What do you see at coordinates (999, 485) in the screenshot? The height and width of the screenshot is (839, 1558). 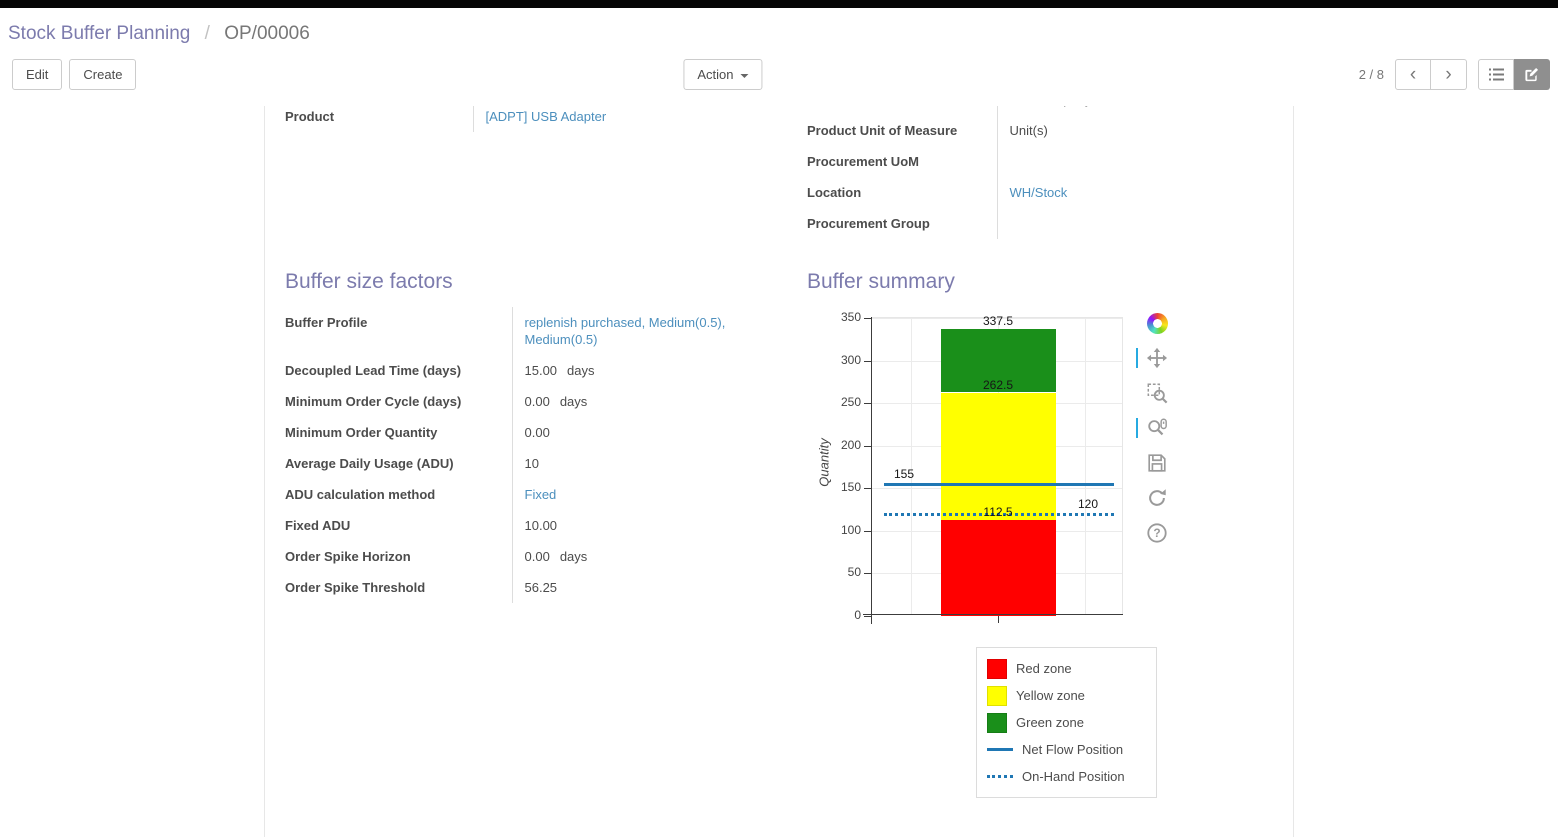 I see `net-flow-position-line` at bounding box center [999, 485].